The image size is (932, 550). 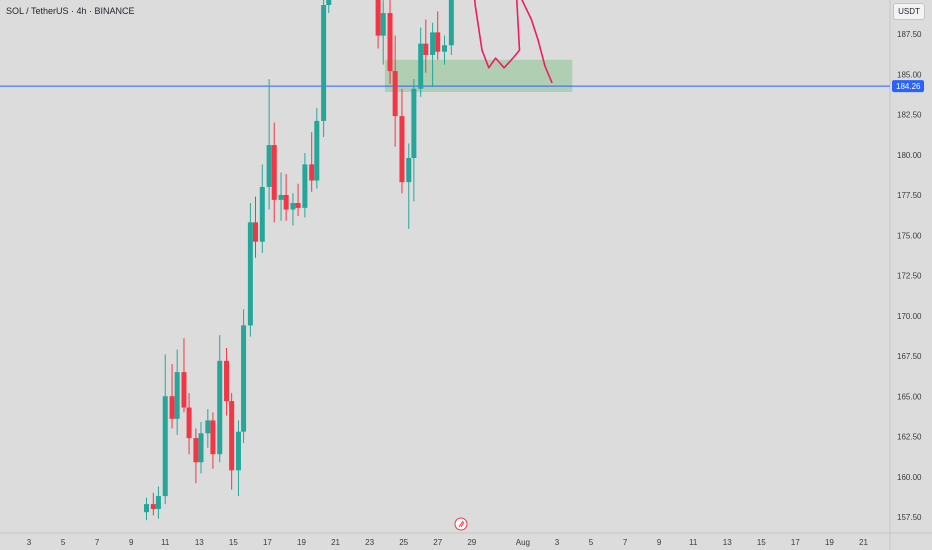 I want to click on y-tick-label: 187.50, so click(x=909, y=34).